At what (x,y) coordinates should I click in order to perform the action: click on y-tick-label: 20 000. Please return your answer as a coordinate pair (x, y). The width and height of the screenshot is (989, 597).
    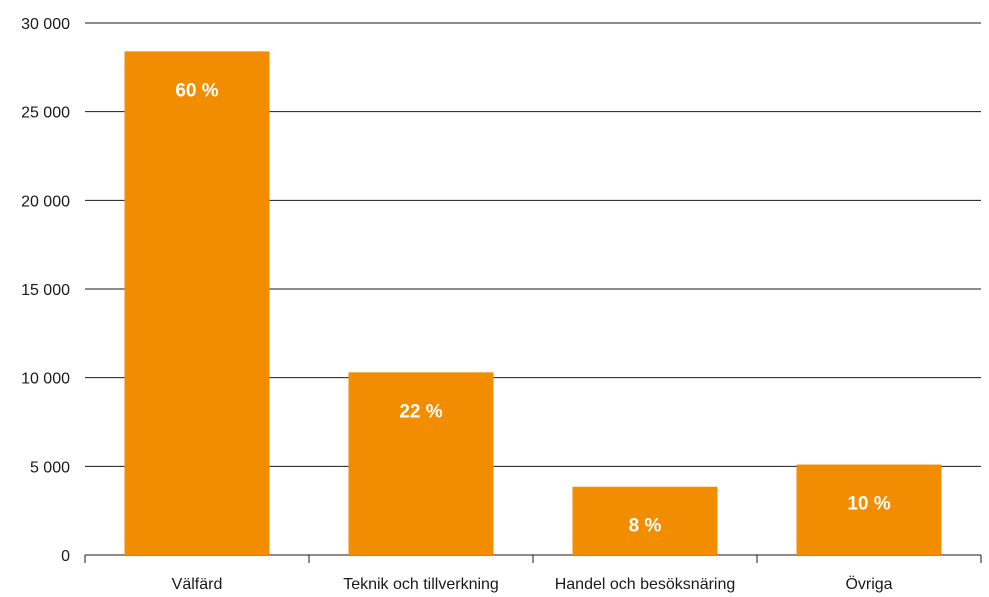
    Looking at the image, I should click on (45, 201).